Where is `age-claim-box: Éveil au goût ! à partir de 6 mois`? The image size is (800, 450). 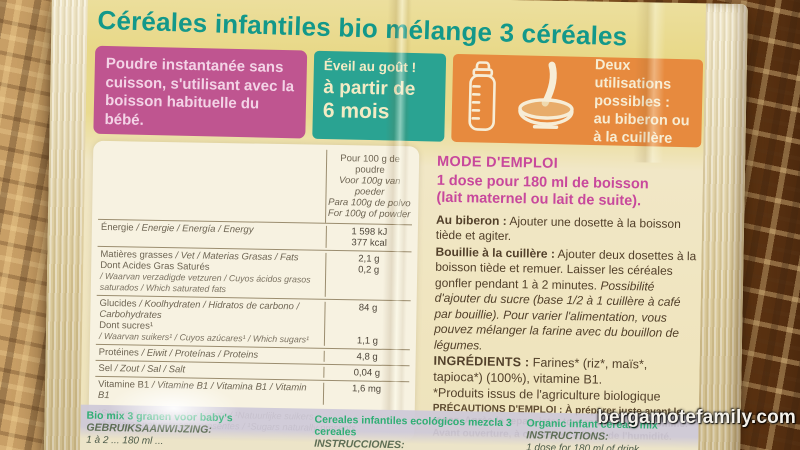
age-claim-box: Éveil au goût ! à partir de 6 mois is located at coordinates (379, 96).